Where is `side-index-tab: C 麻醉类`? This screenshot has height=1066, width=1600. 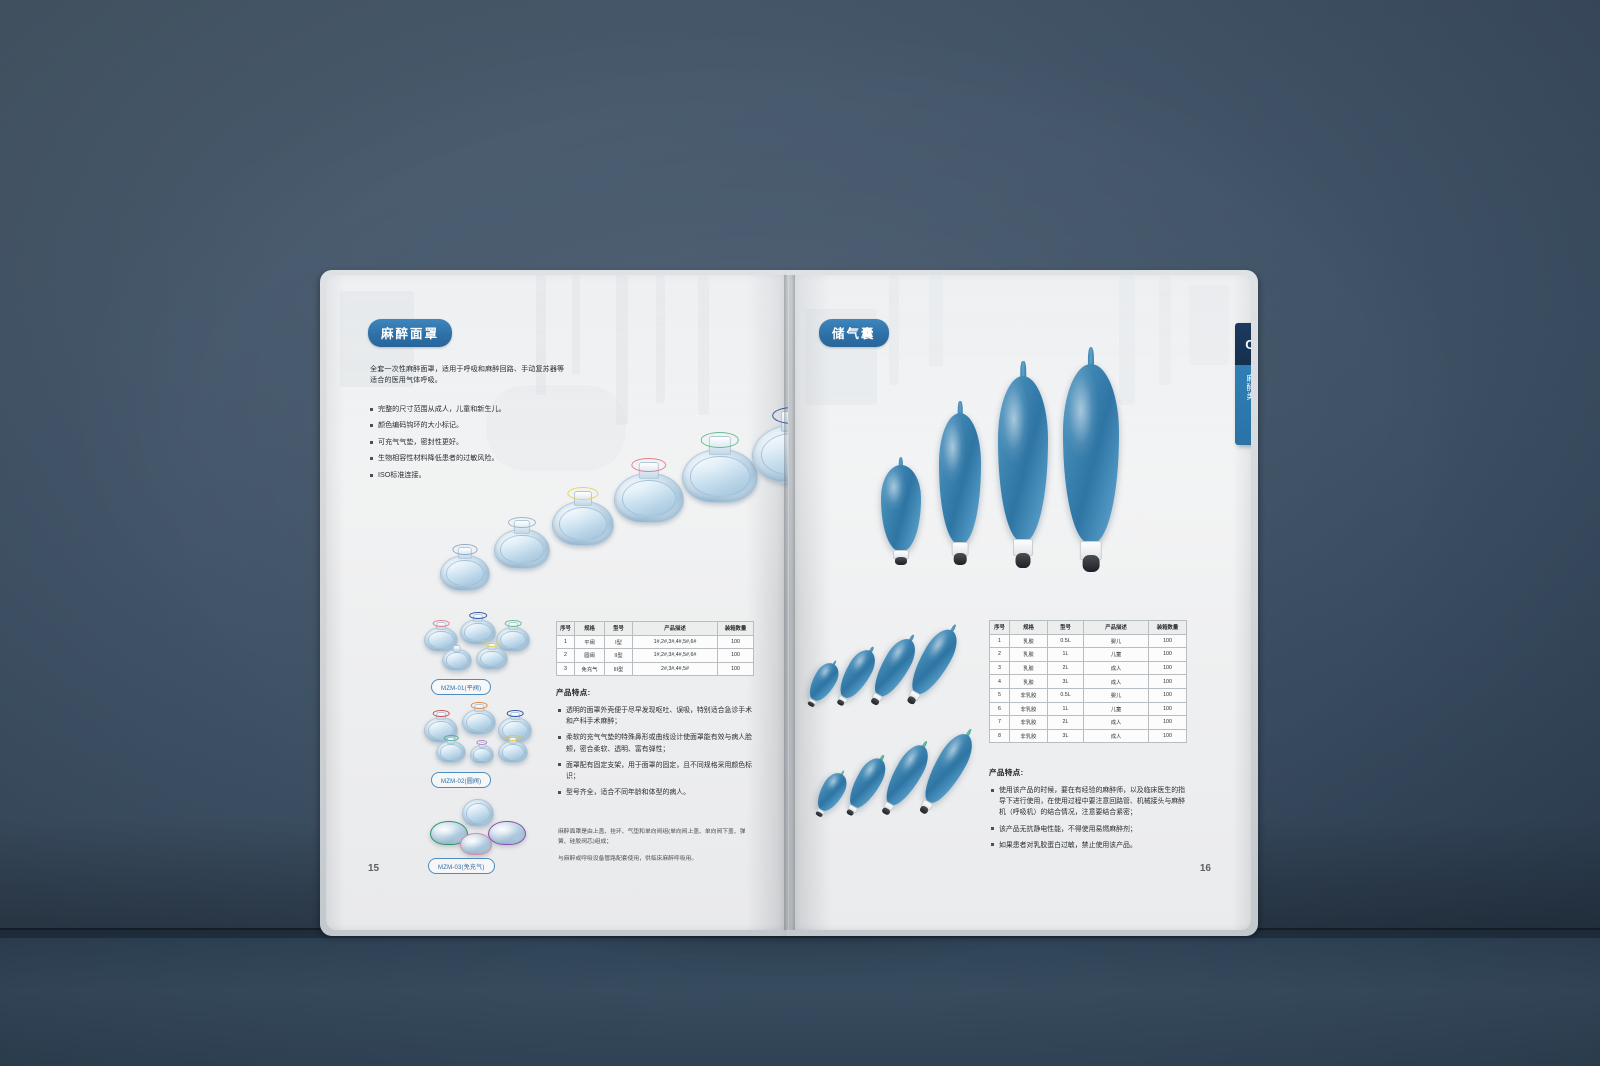
side-index-tab: C 麻醉类 is located at coordinates (1243, 384).